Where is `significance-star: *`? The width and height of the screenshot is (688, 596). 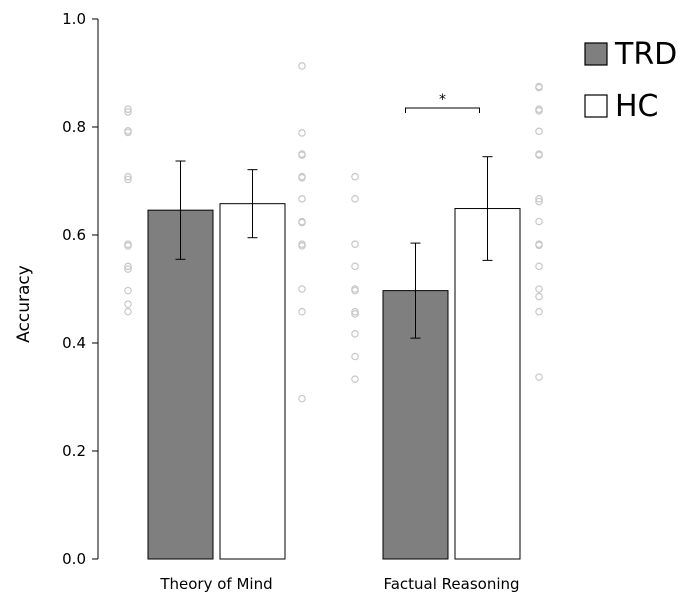 significance-star: * is located at coordinates (442, 100).